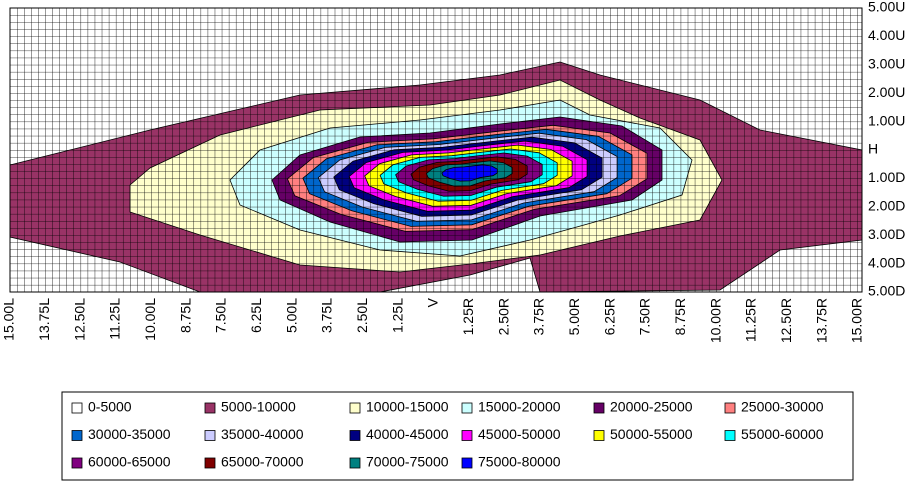 The width and height of the screenshot is (920, 492). I want to click on x-tick-label: 7.50R, so click(645, 316).